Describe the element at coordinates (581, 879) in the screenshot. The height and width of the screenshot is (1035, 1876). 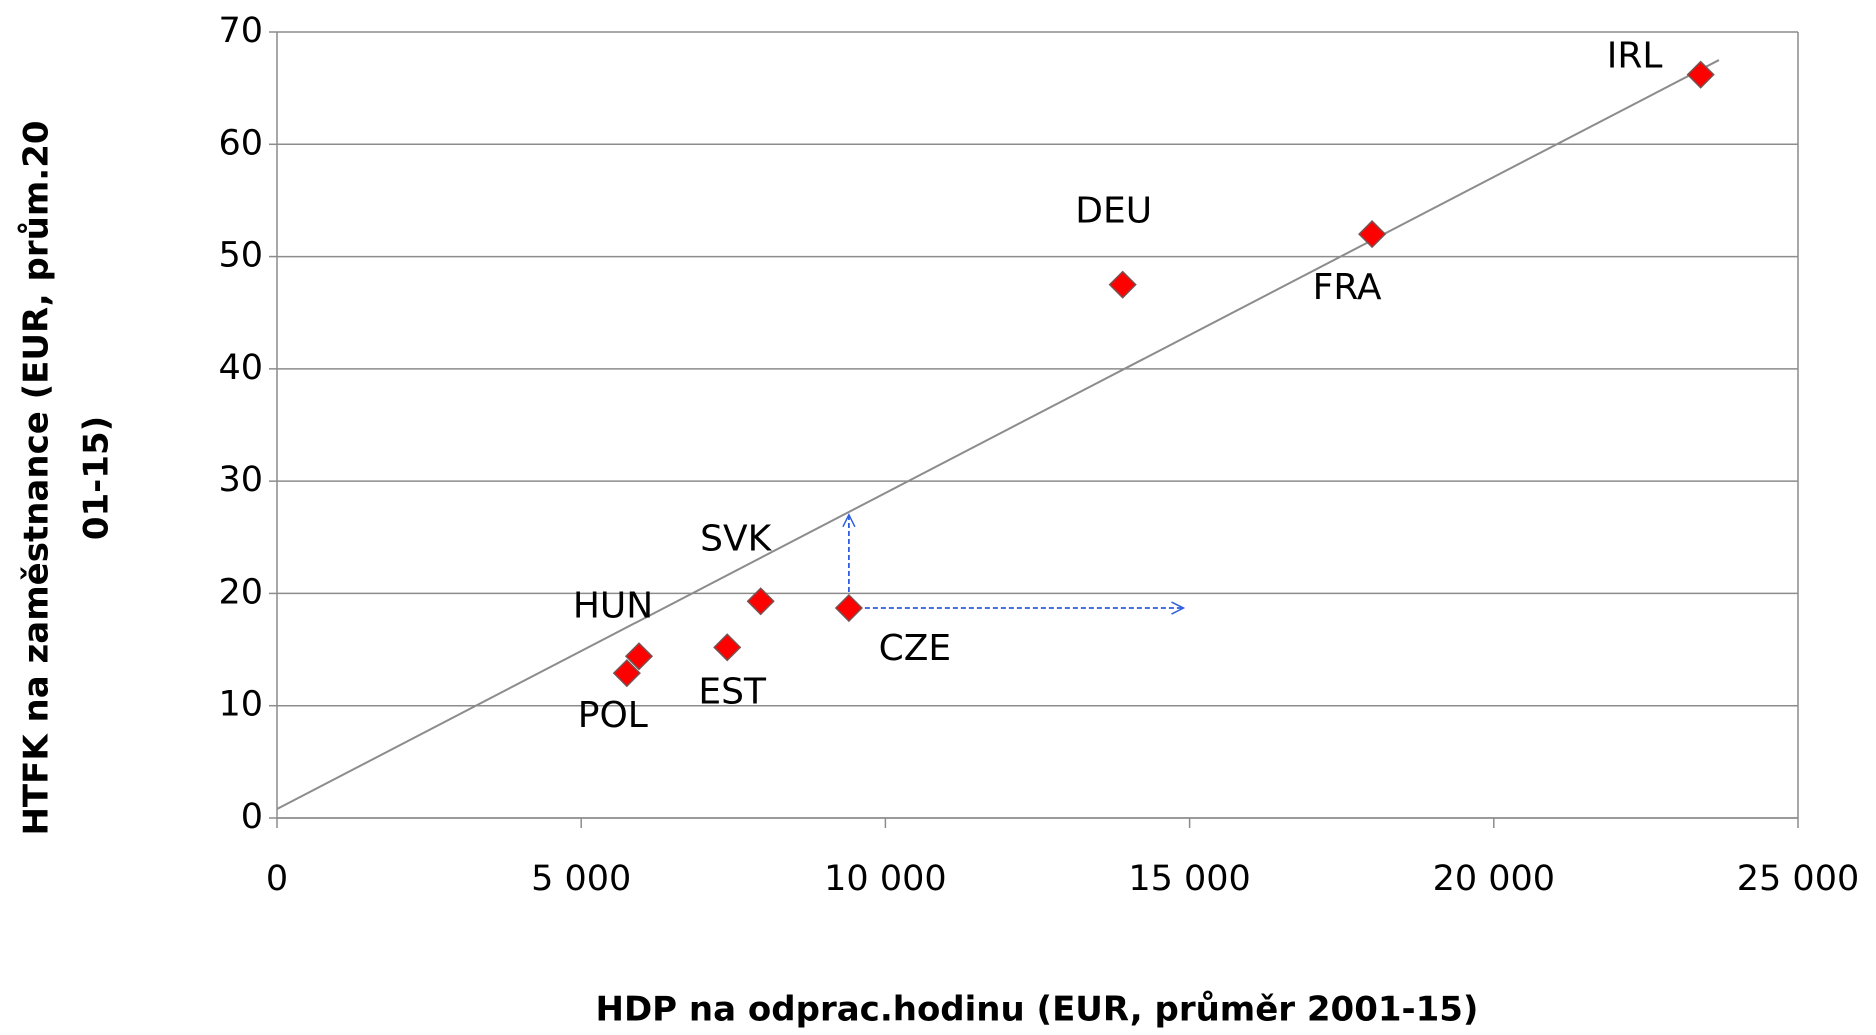
I see `x-tick-label: 5 000` at that location.